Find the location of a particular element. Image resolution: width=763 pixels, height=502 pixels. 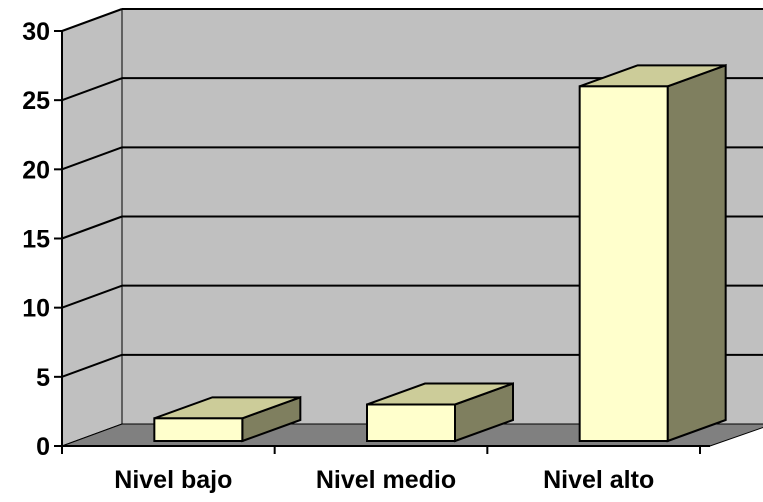

y-tick-label: 15 is located at coordinates (36, 240).